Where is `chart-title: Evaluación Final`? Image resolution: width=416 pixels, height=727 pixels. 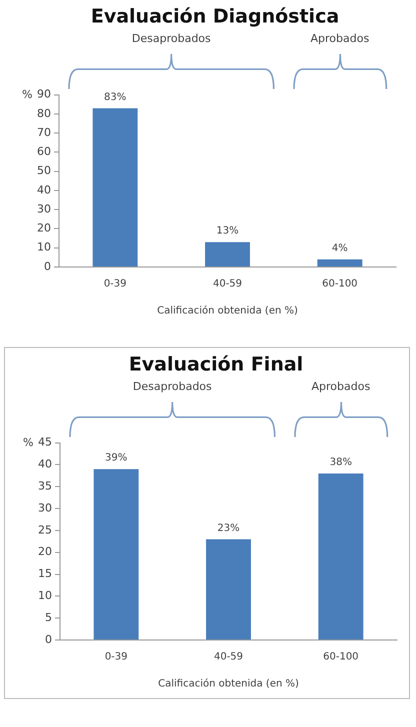
chart-title: Evaluación Final is located at coordinates (216, 364).